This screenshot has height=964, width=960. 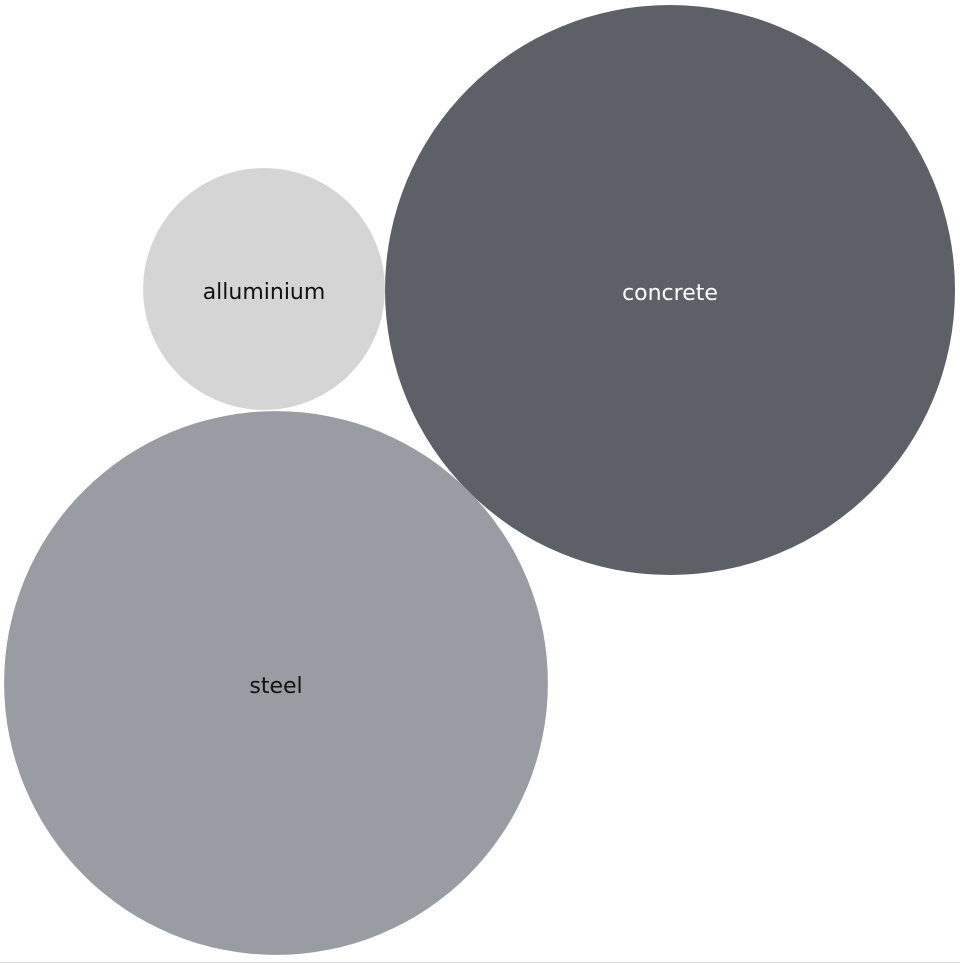 What do you see at coordinates (264, 292) in the screenshot?
I see `bubble-label-alluminium: alluminium` at bounding box center [264, 292].